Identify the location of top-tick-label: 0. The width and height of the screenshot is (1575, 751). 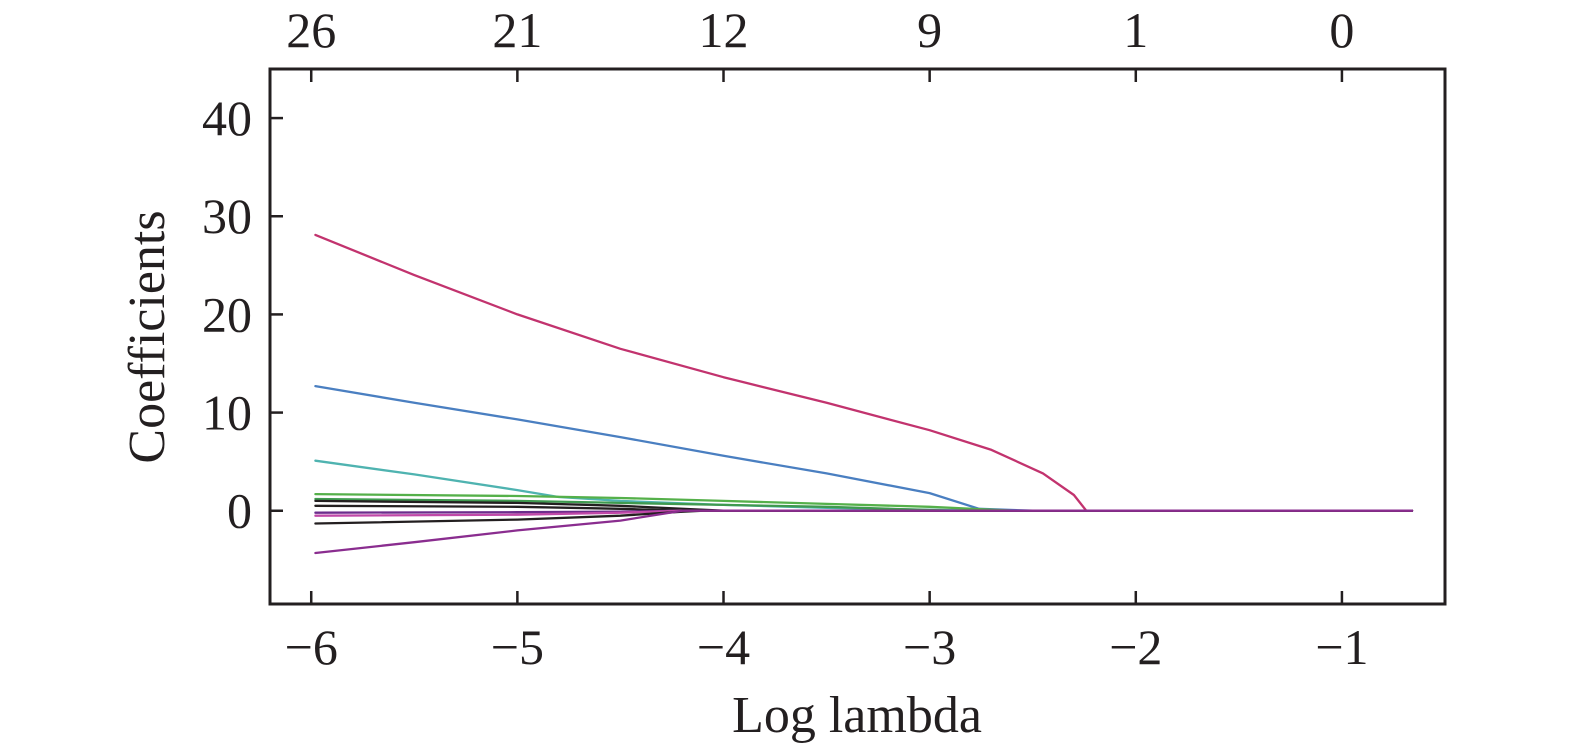
(1341, 30).